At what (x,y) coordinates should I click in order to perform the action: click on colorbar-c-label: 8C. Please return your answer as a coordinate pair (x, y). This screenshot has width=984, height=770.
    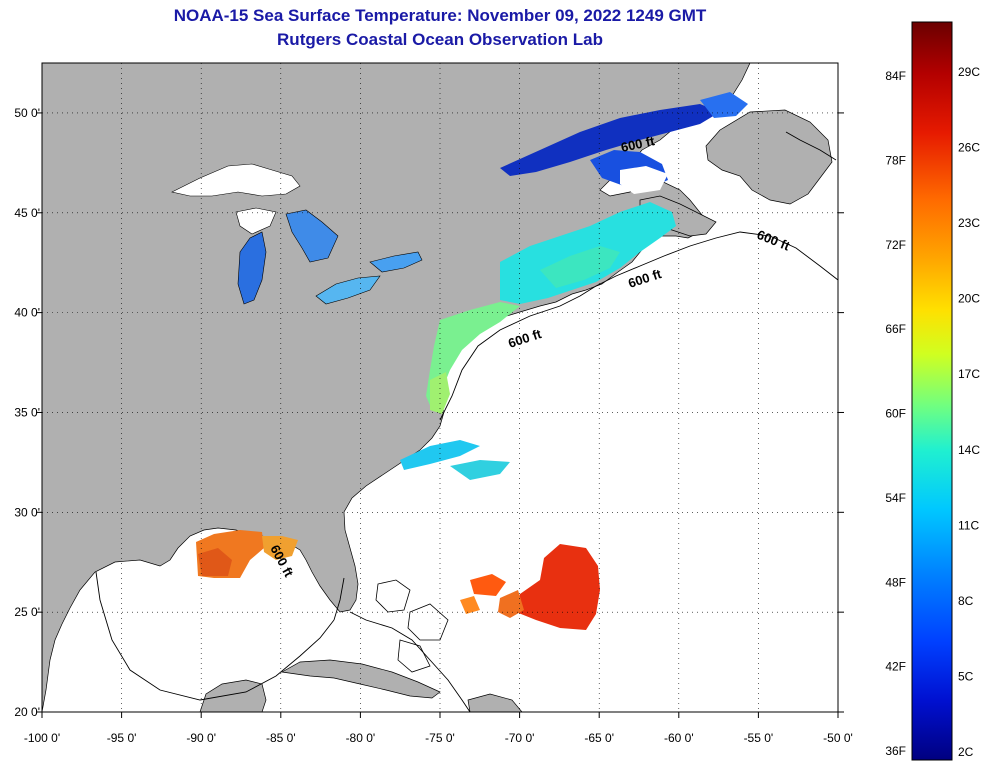
    Looking at the image, I should click on (966, 601).